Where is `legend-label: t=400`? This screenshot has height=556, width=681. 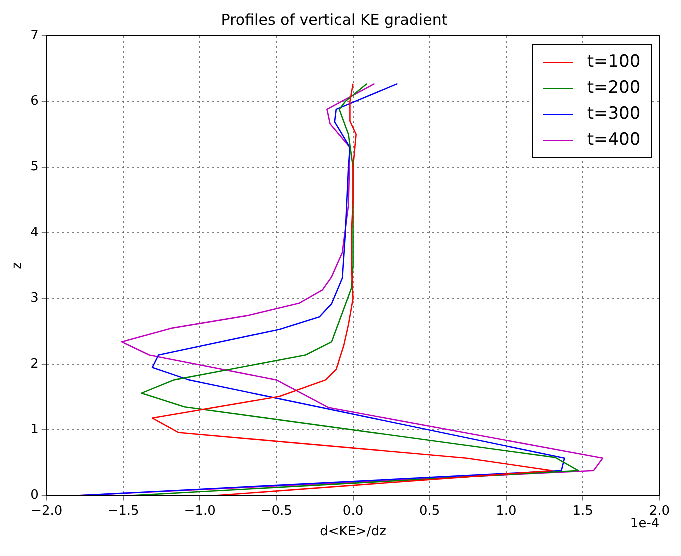
legend-label: t=400 is located at coordinates (614, 140).